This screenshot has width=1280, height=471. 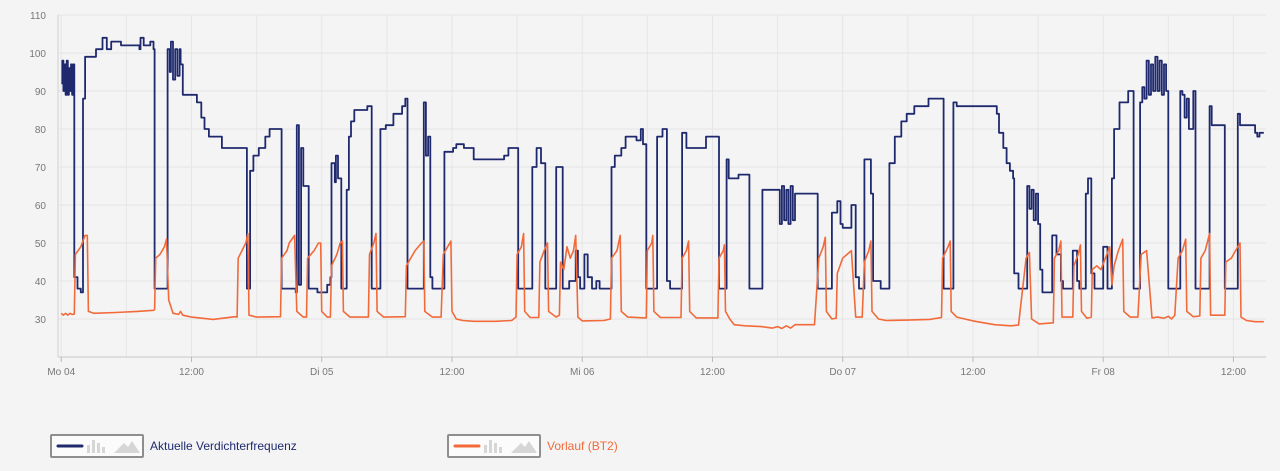 I want to click on x-tick-label: Di 05, so click(x=322, y=372).